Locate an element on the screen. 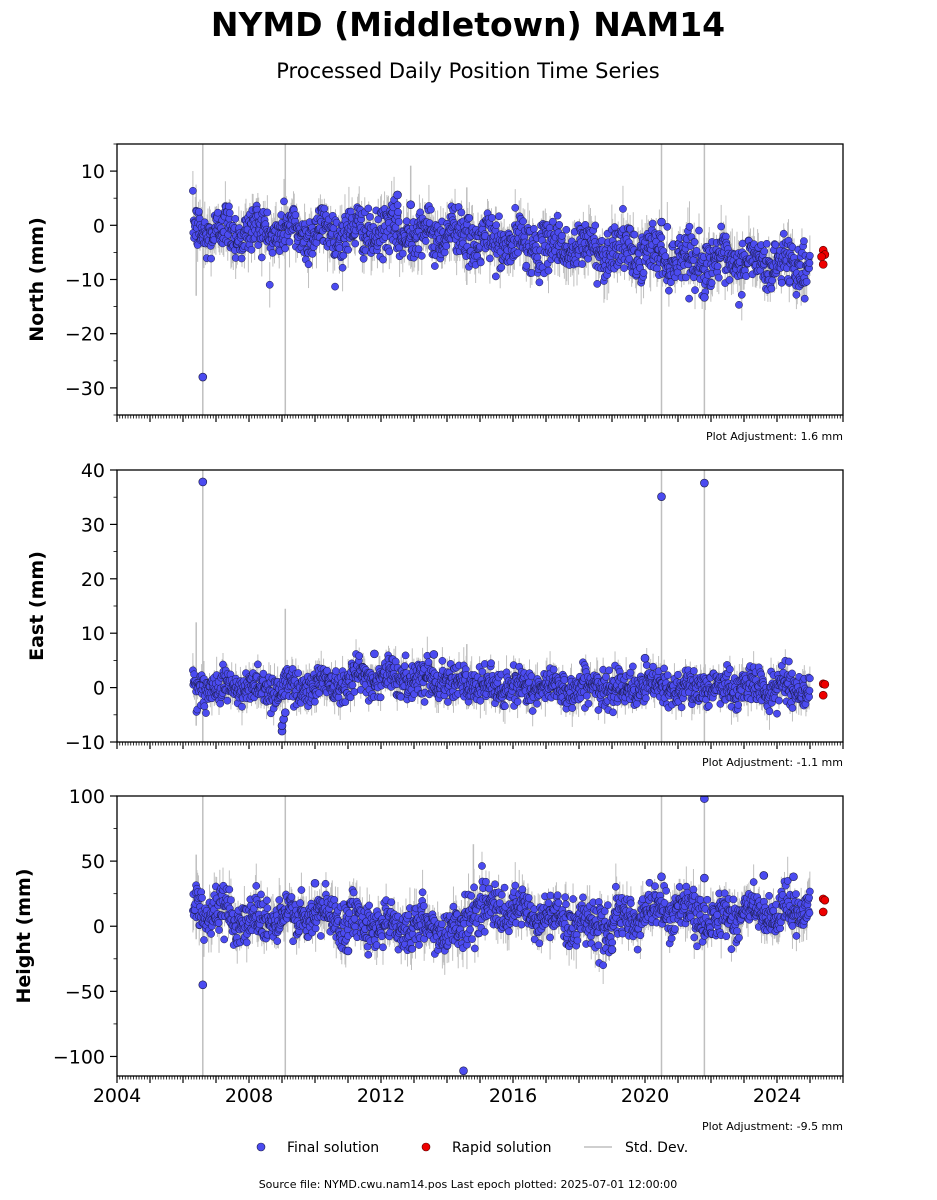  y-ticks-north: 10 0 −10 −20 −30 is located at coordinates (91, 279).